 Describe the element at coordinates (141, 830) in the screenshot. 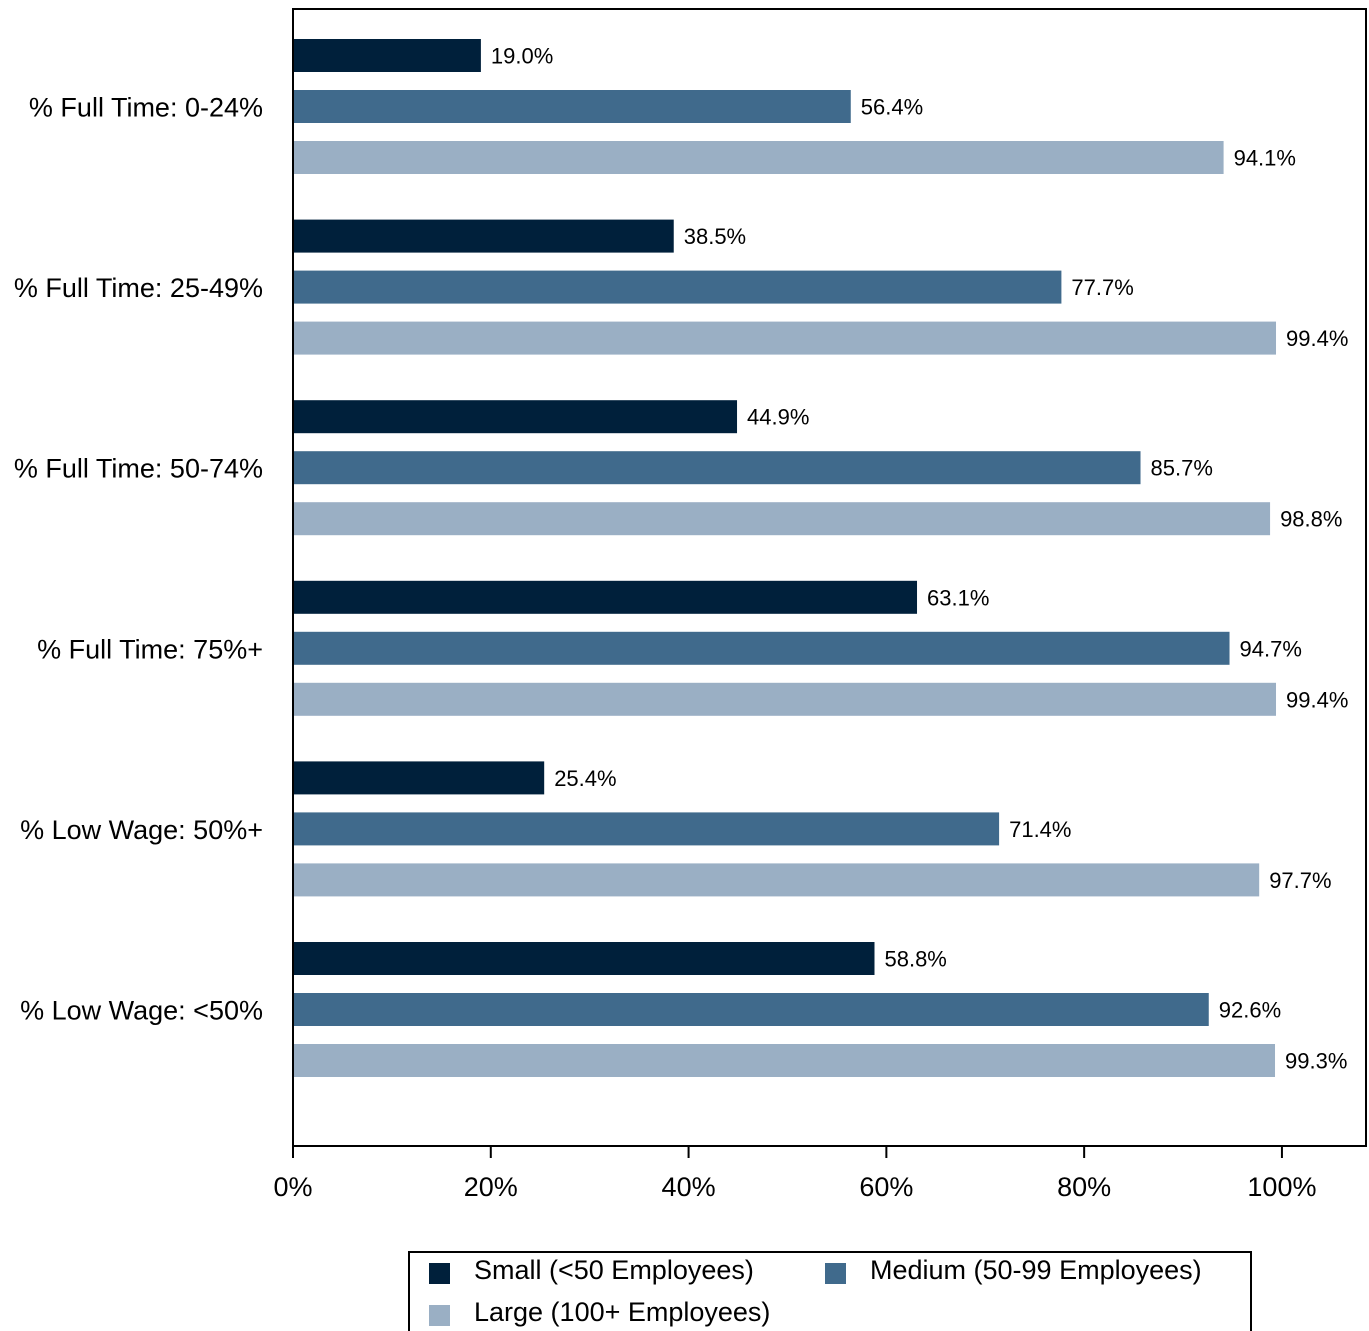

I see `category-label: % Low Wage: 50%+` at that location.